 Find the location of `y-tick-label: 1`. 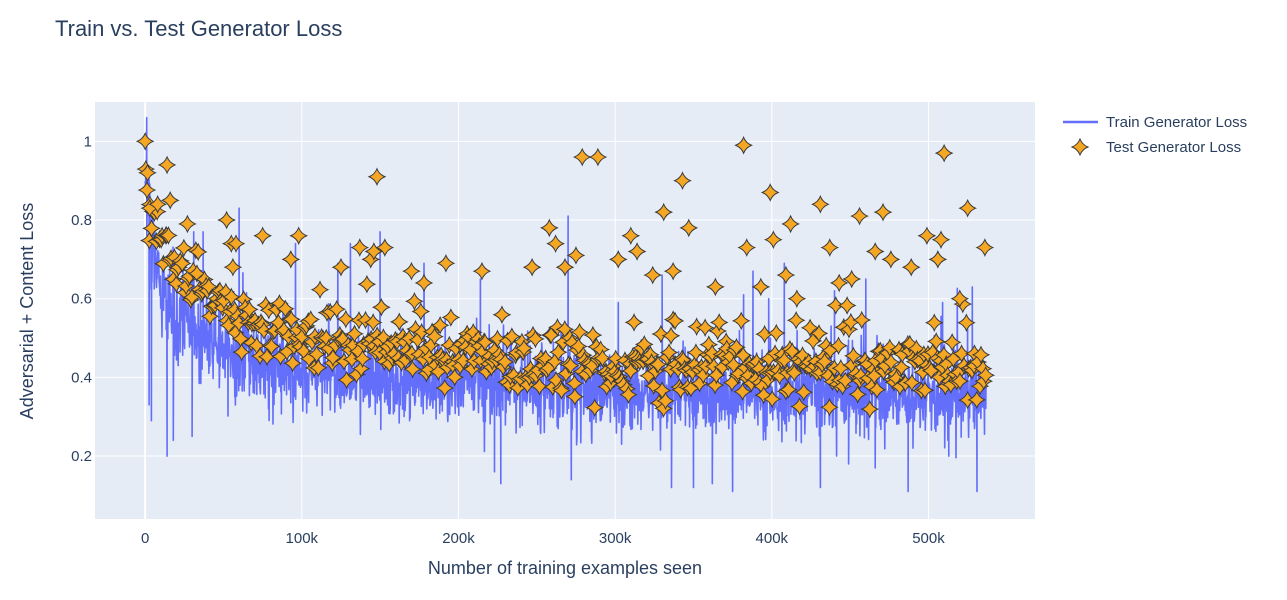

y-tick-label: 1 is located at coordinates (88, 141).